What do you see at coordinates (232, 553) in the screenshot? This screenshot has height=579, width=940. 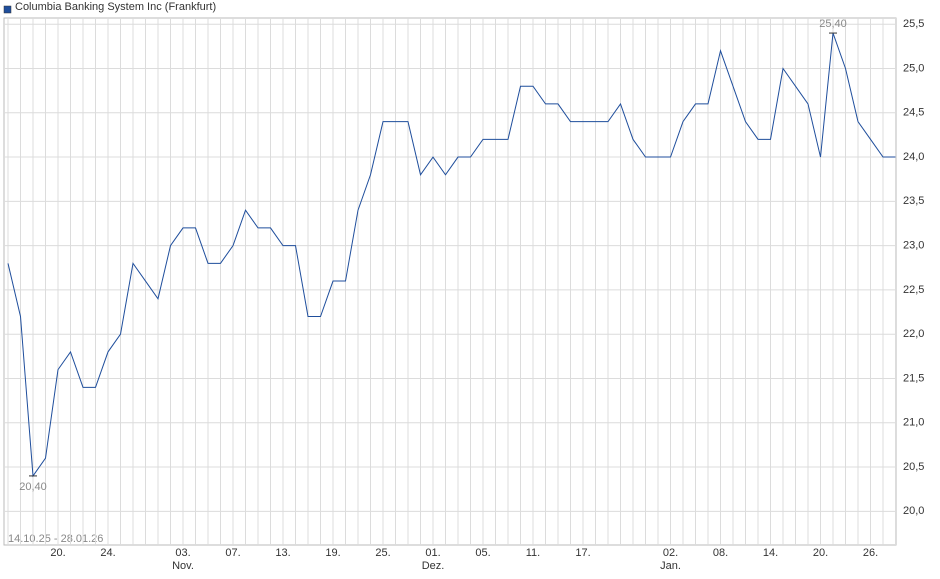 I see `x-tick-label: 07.` at bounding box center [232, 553].